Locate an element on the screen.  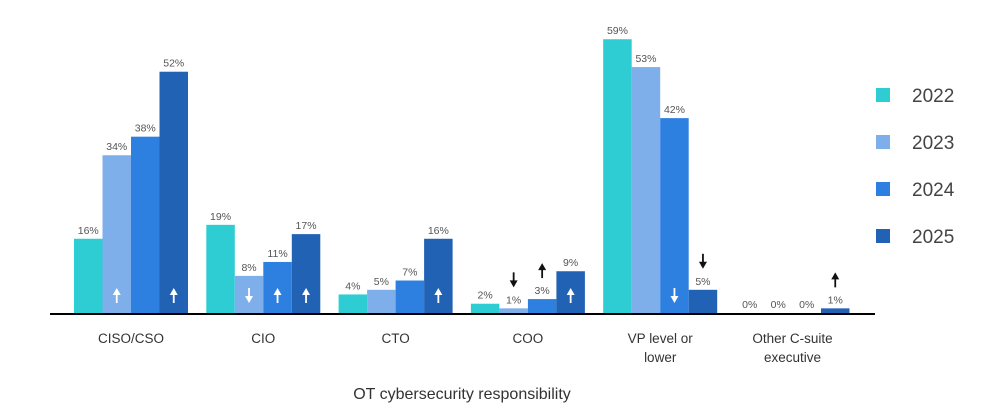
value-label-2025-2: 16% is located at coordinates (438, 231).